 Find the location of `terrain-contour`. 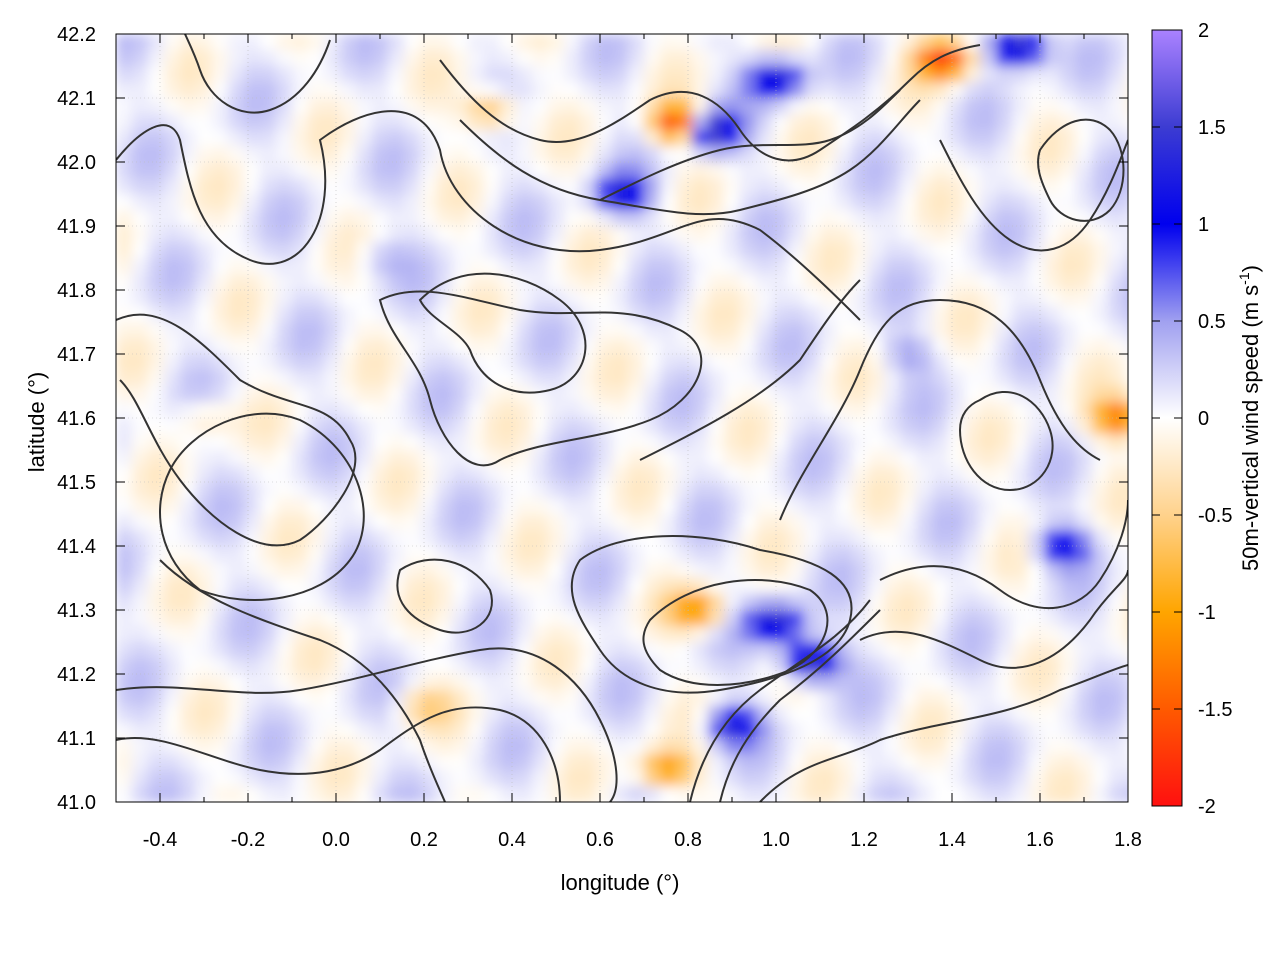

terrain-contour is located at coordinates (993, 619).